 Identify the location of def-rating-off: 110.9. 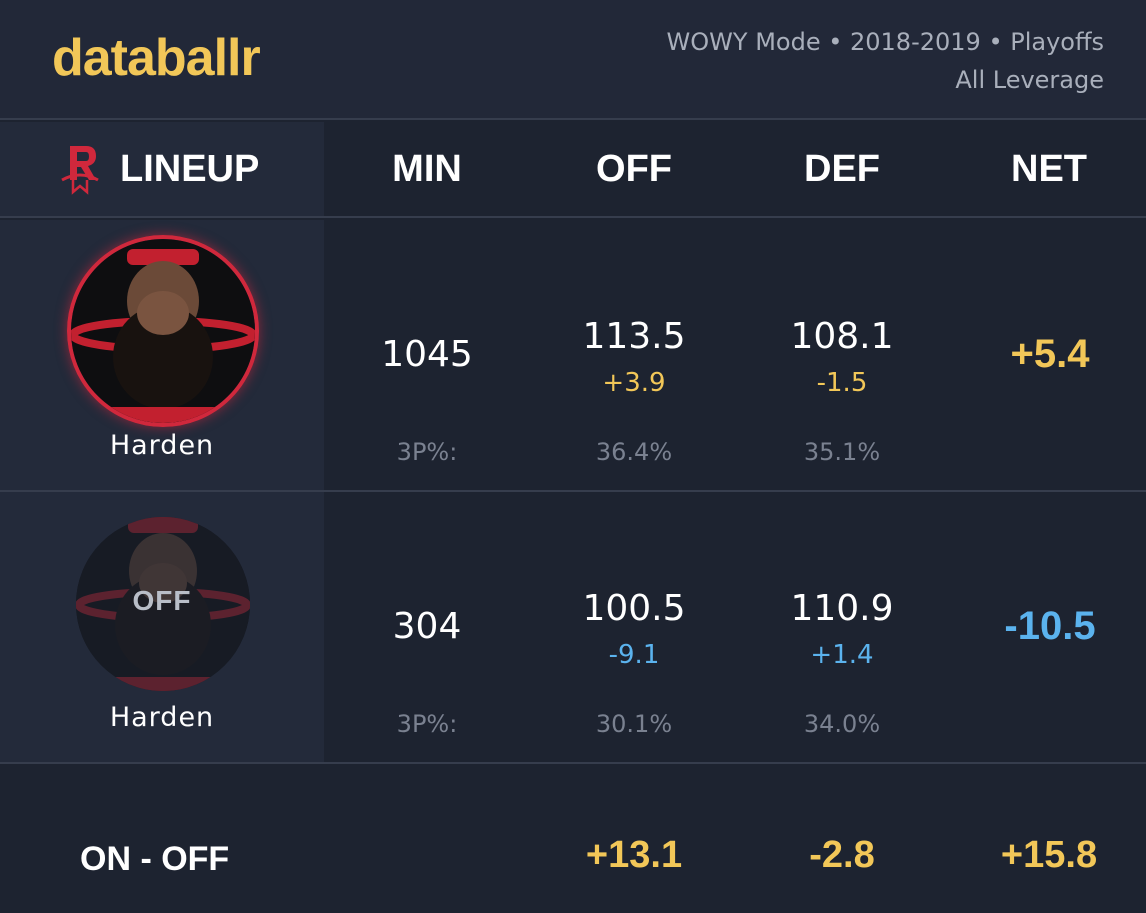
(842, 608).